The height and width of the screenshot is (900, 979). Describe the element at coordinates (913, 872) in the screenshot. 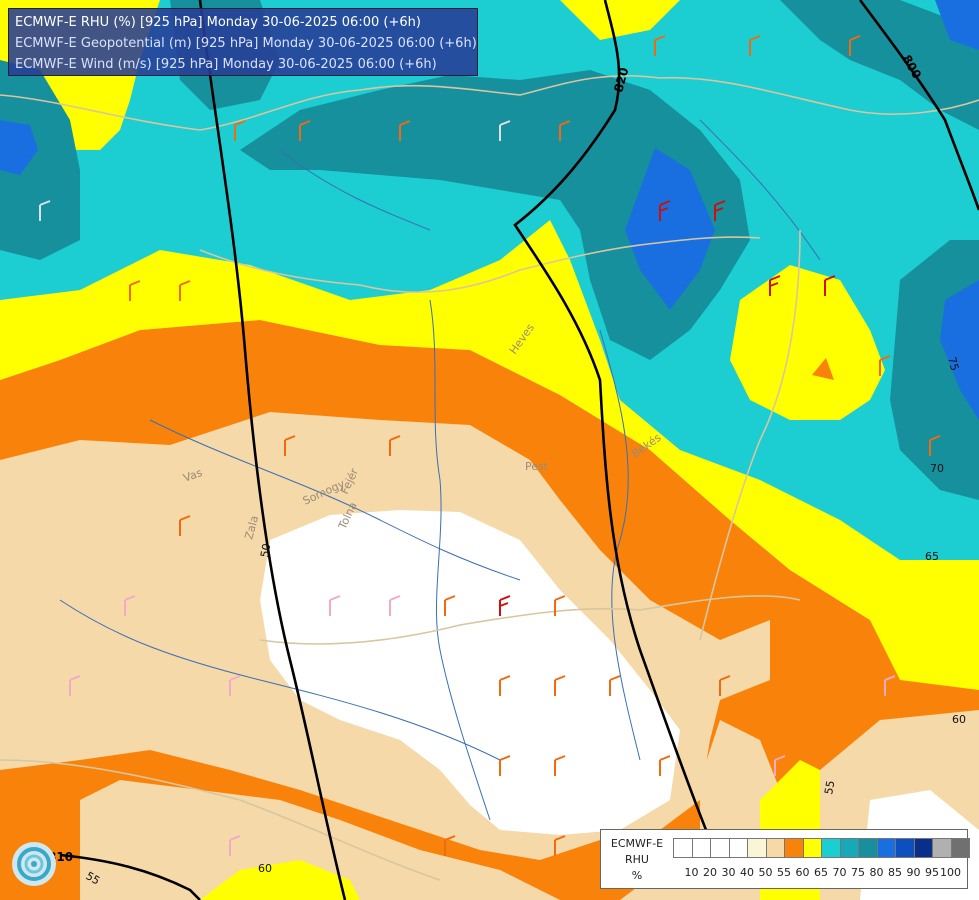

I see `legend-tick-label: 90` at that location.